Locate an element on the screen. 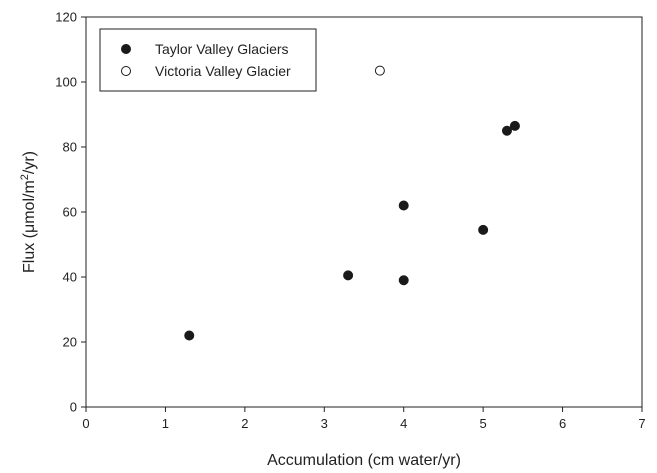 This screenshot has height=473, width=657. x-axis: 0 1 2 3 4 5 6 7 is located at coordinates (364, 419).